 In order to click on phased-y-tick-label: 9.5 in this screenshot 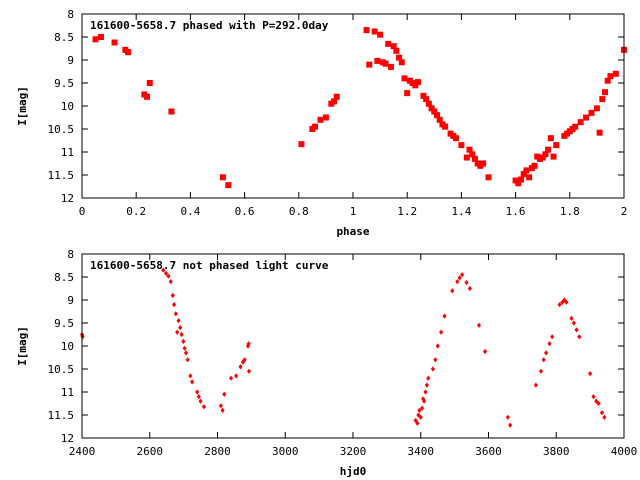, I will do `click(64, 83)`.